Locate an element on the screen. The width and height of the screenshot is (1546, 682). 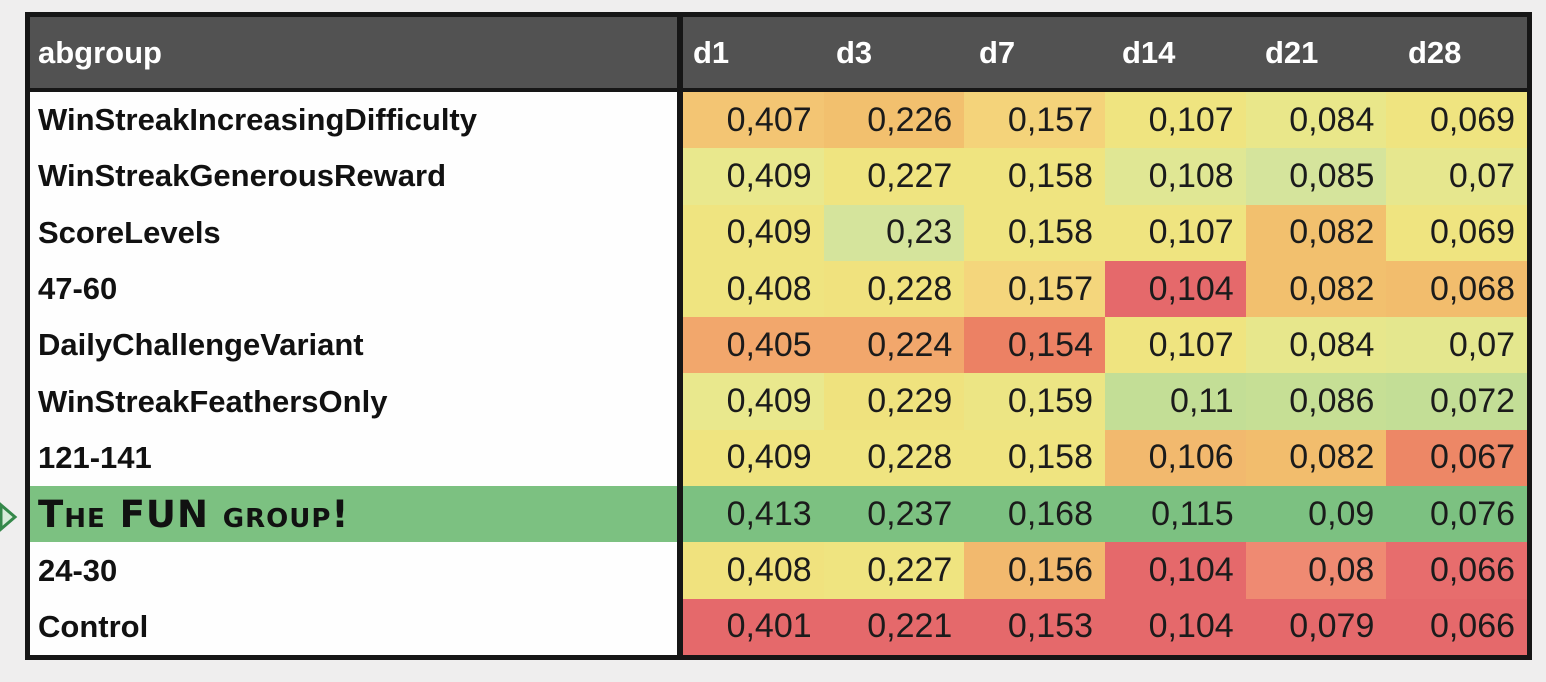
heatmap-cell: 0,085 is located at coordinates (1316, 176).